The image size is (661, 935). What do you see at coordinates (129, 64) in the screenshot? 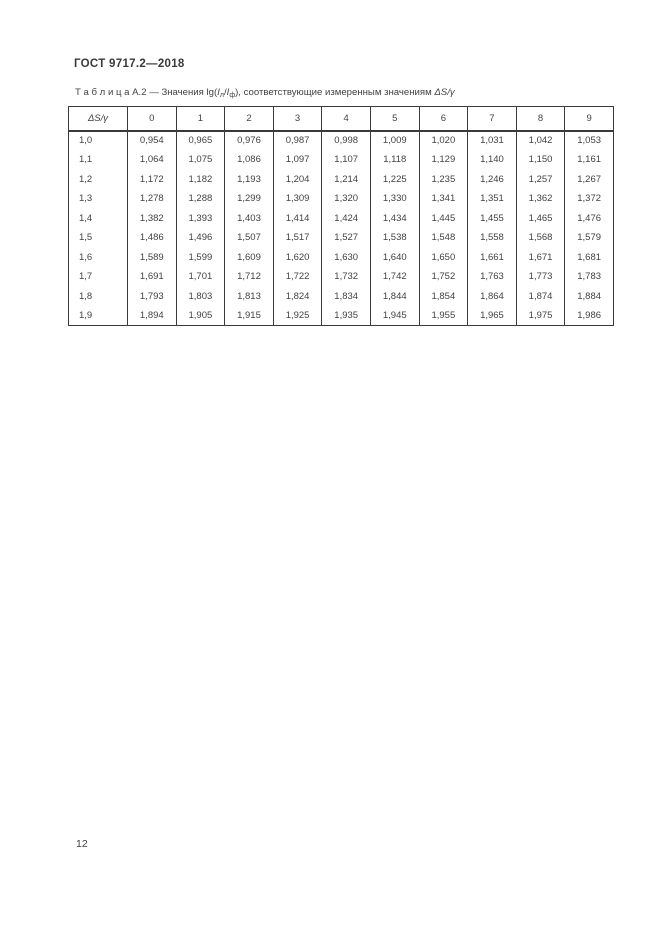
I see `document-header: ГОСТ 9717.2—2018` at bounding box center [129, 64].